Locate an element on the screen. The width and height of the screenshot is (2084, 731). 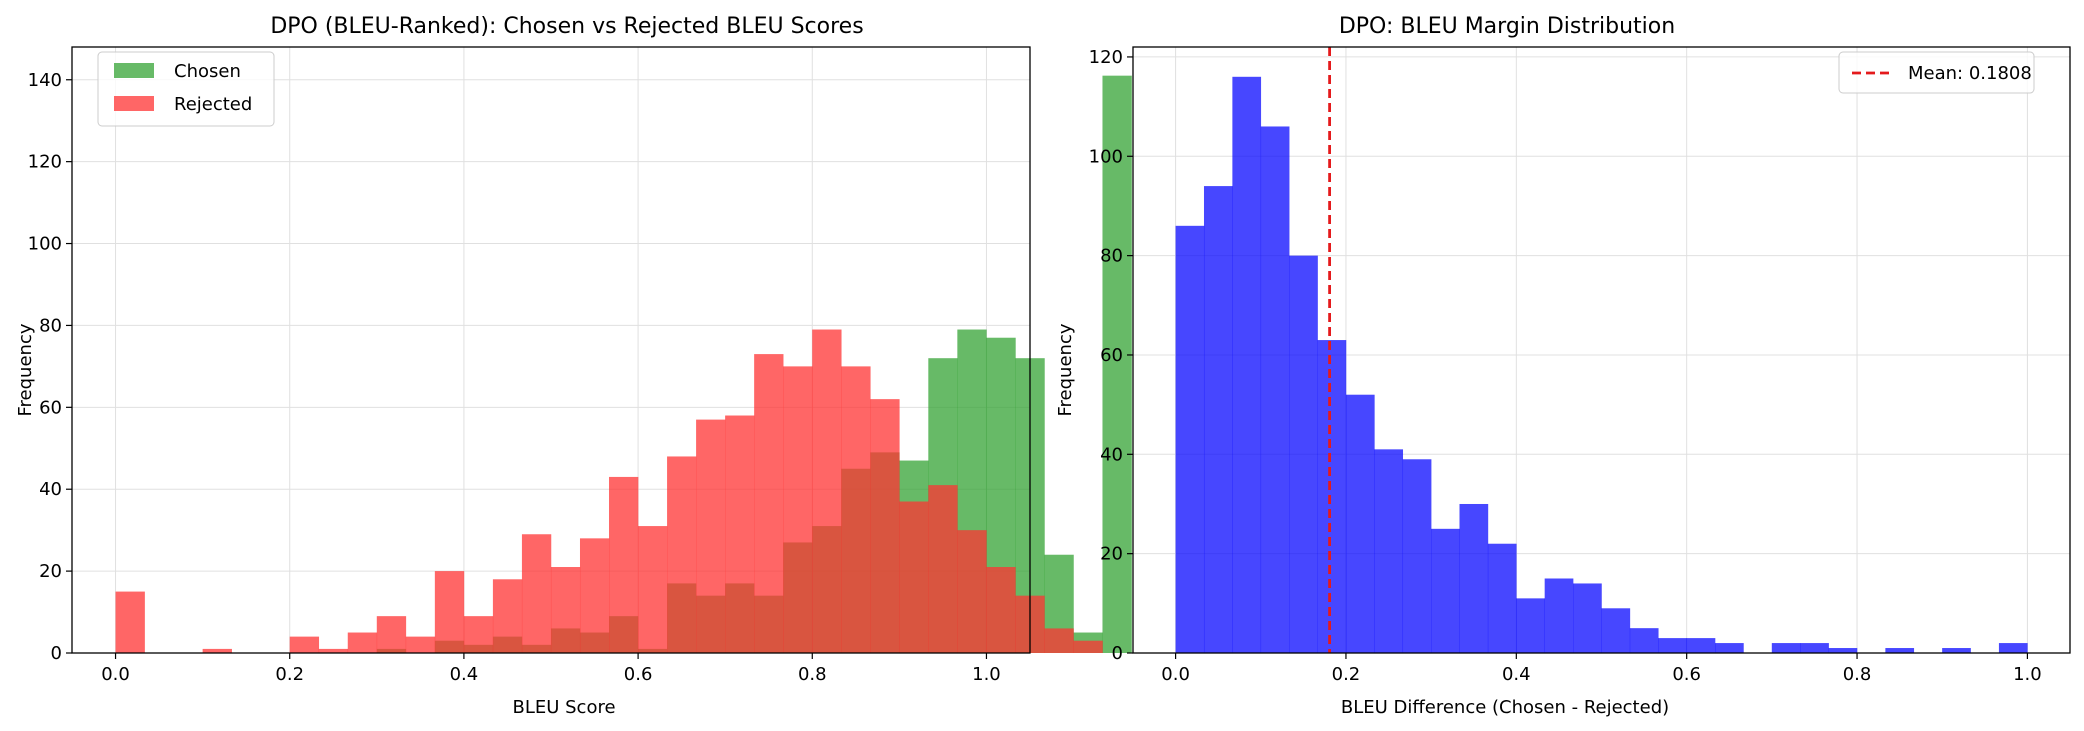
x-axis-label: BLEU Score is located at coordinates (563, 707).